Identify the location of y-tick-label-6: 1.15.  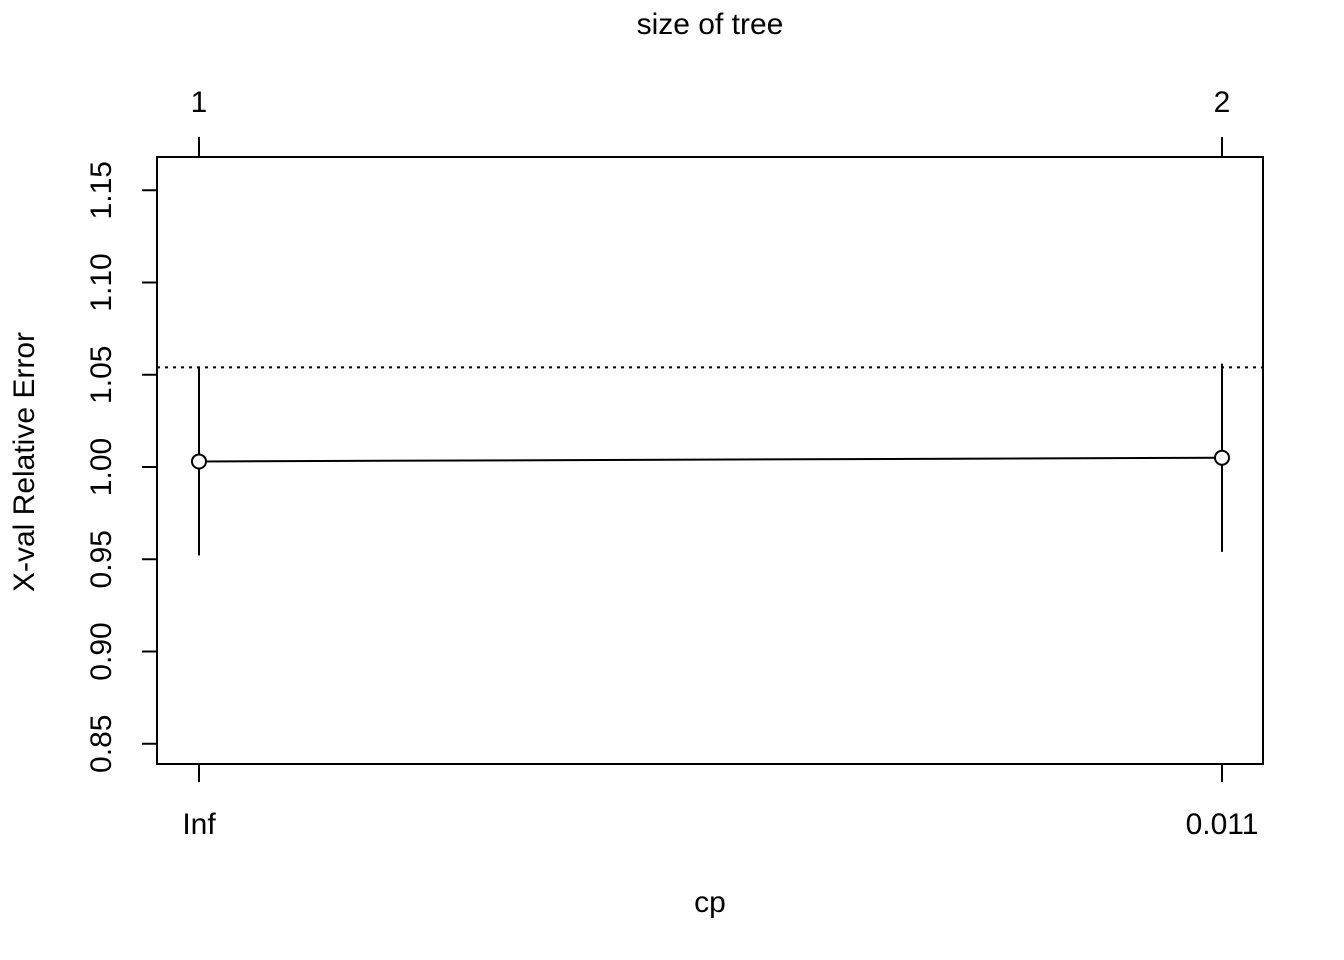
(101, 190).